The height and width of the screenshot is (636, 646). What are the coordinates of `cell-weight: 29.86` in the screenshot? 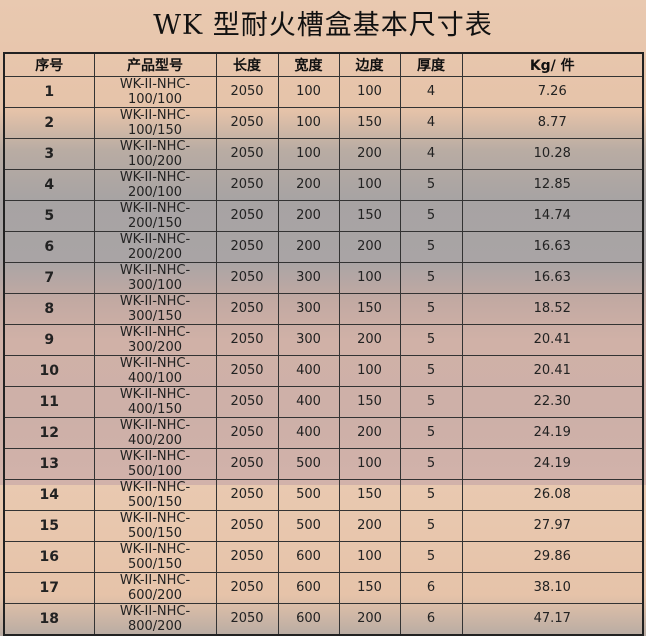 It's located at (552, 556).